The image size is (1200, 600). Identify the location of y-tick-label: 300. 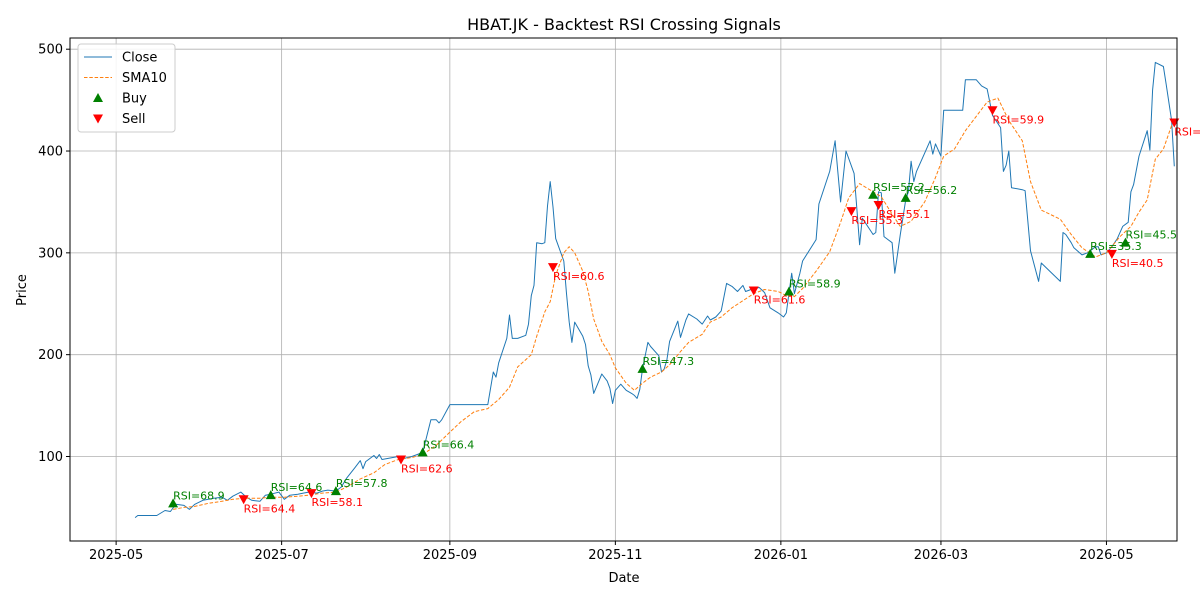
(50, 253).